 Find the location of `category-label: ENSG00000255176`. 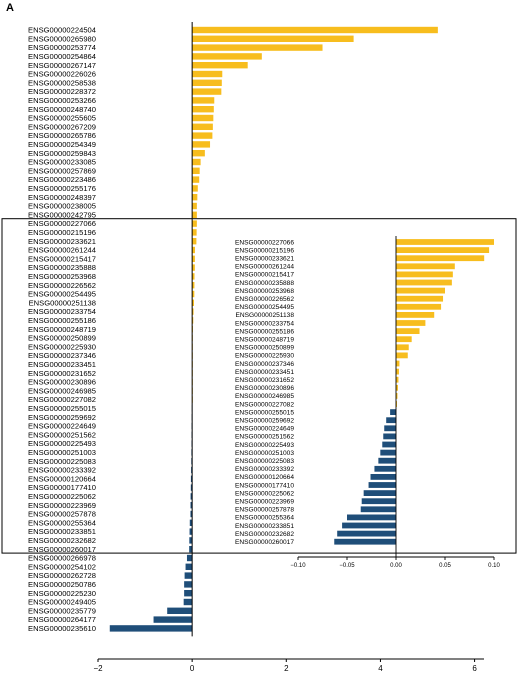

category-label: ENSG00000255176 is located at coordinates (62, 188).